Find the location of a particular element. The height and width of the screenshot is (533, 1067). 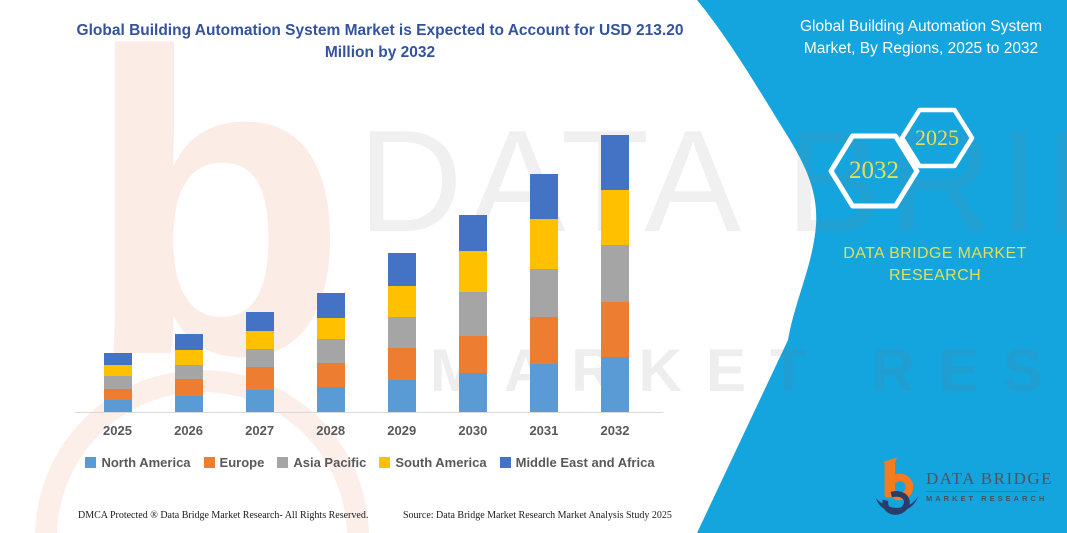

logo-text: DATA BRIDGE MARKET RESEARCH is located at coordinates (989, 486).